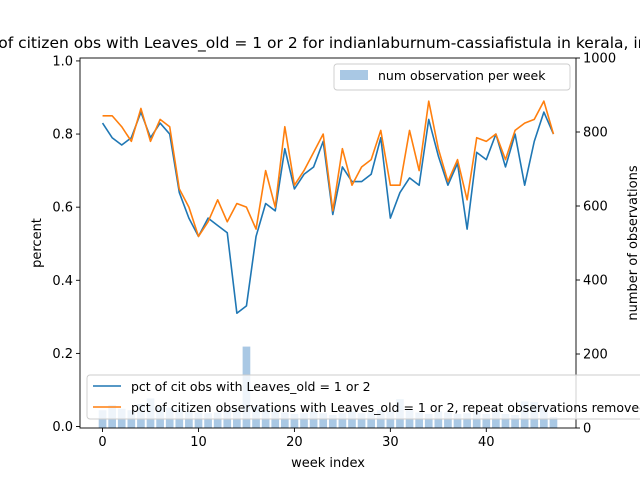  I want to click on legend-bar-label: num observation per week, so click(462, 75).